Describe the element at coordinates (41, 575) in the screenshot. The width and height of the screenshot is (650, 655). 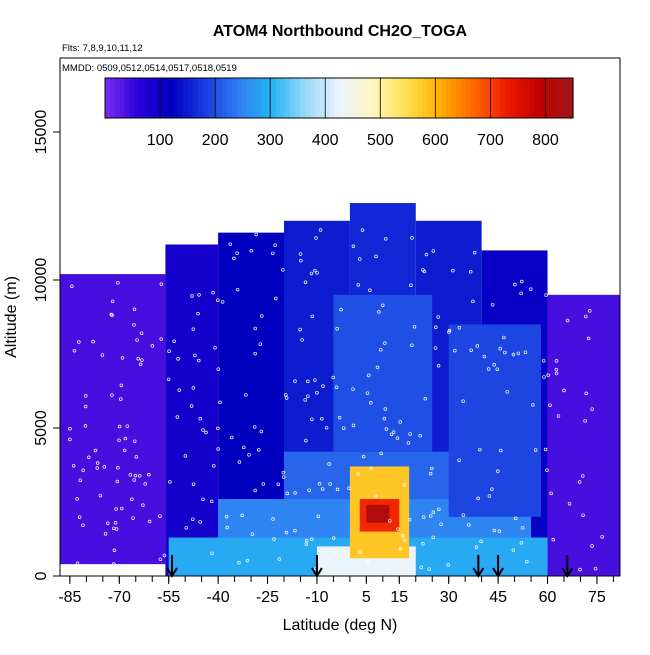
I see `y-tick-label: 0` at that location.